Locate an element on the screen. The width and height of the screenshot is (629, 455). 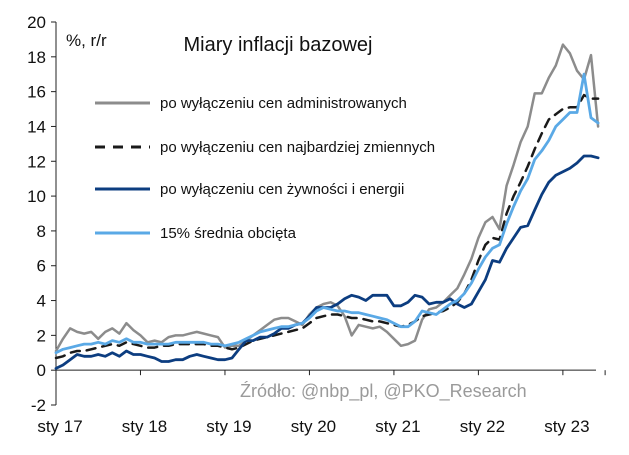
legend-label-1: po wyłączeniu cen administrowanych is located at coordinates (283, 103).